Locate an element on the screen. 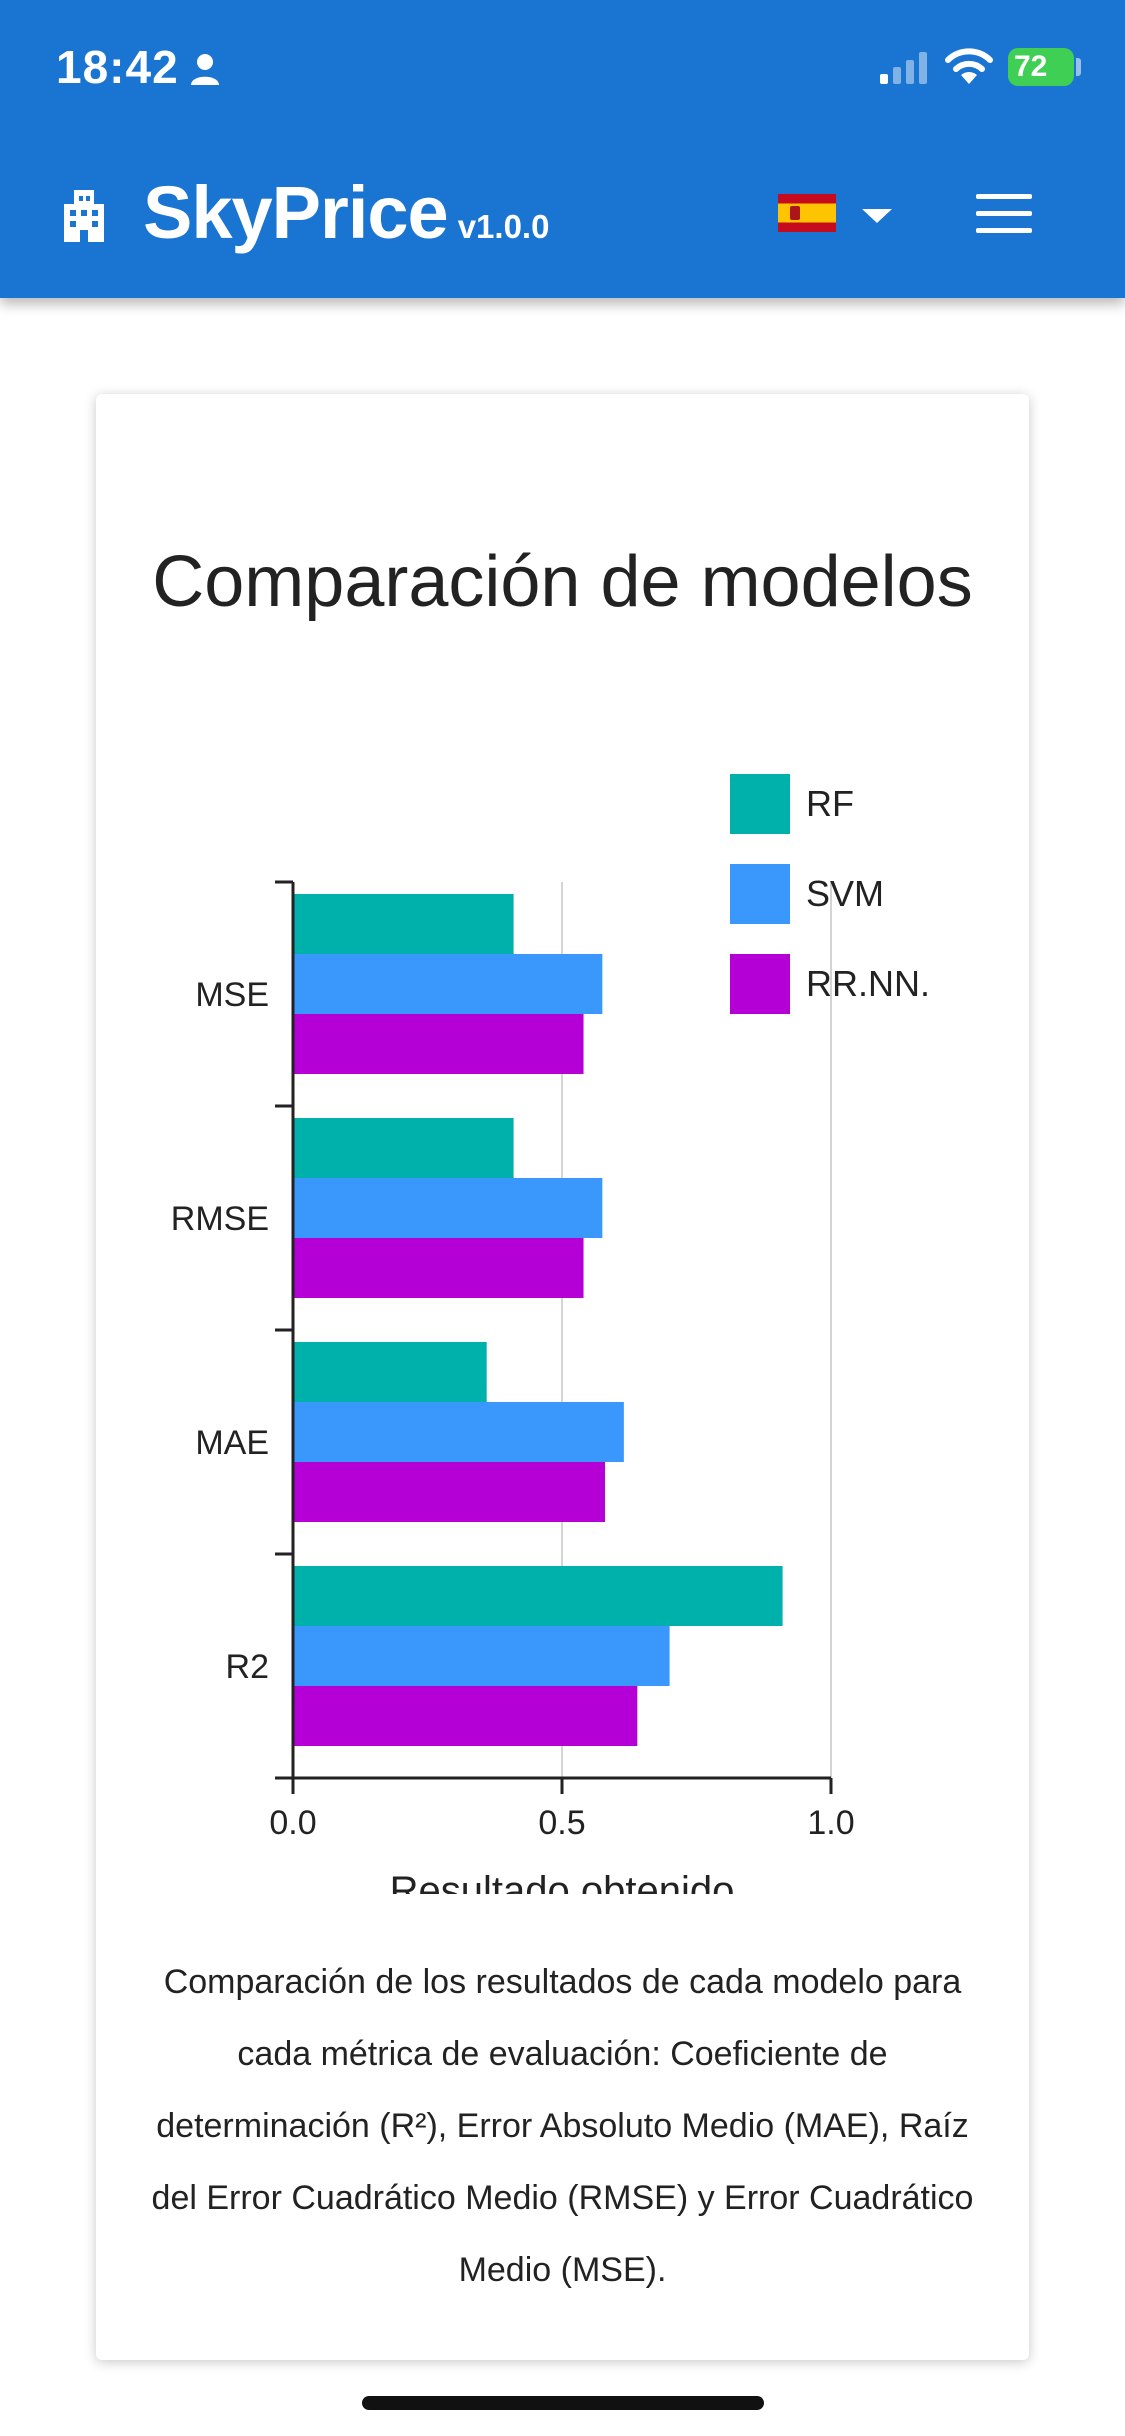  x-tick-label: 0.5 is located at coordinates (561, 1823).